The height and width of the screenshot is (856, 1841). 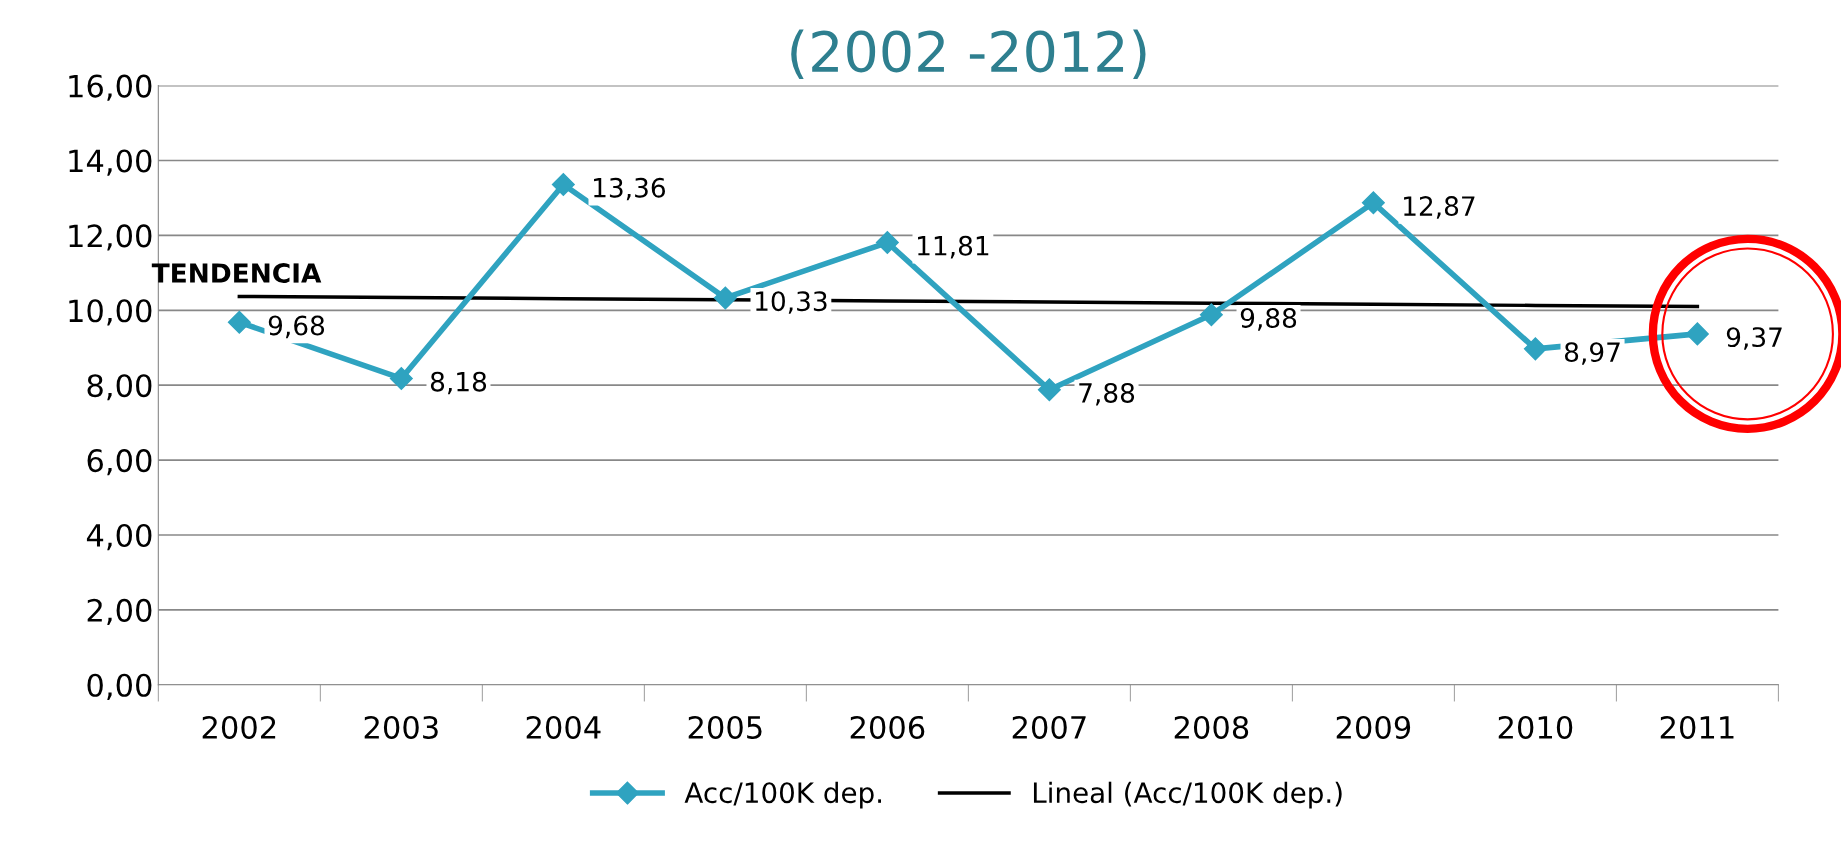 I want to click on y-tick-label: 10,00, so click(x=110, y=312).